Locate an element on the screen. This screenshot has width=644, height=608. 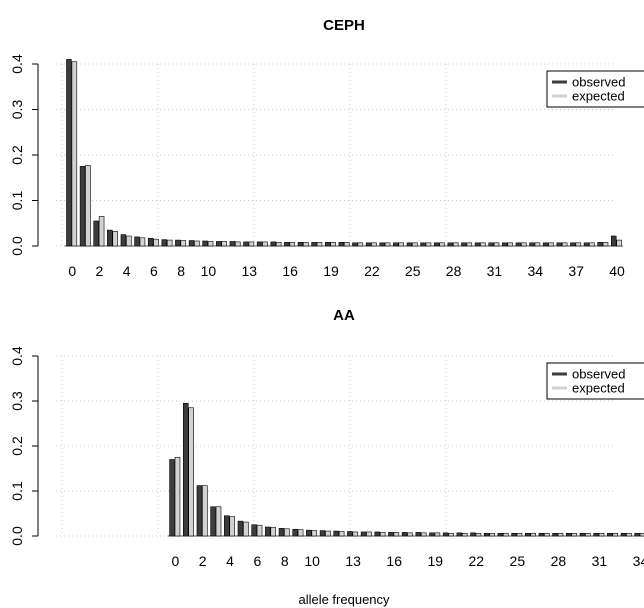
x-tick-label: 8 is located at coordinates (181, 271).